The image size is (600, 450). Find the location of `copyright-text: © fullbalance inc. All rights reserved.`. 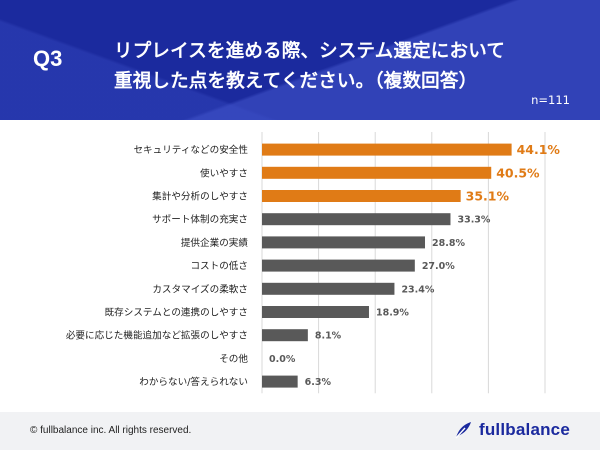

copyright-text: © fullbalance inc. All rights reserved. is located at coordinates (111, 430).